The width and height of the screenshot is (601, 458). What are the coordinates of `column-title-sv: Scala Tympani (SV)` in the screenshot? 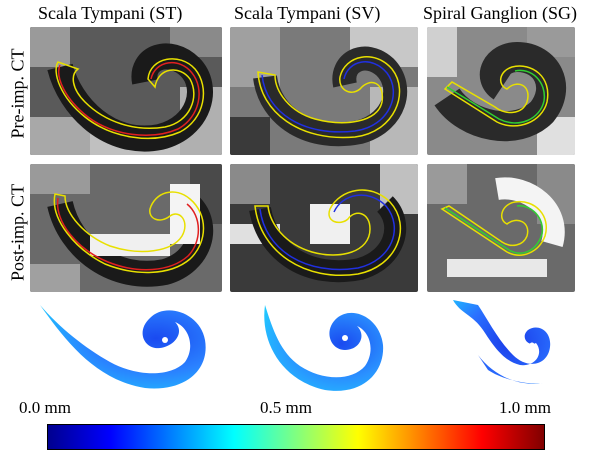 It's located at (307, 13).